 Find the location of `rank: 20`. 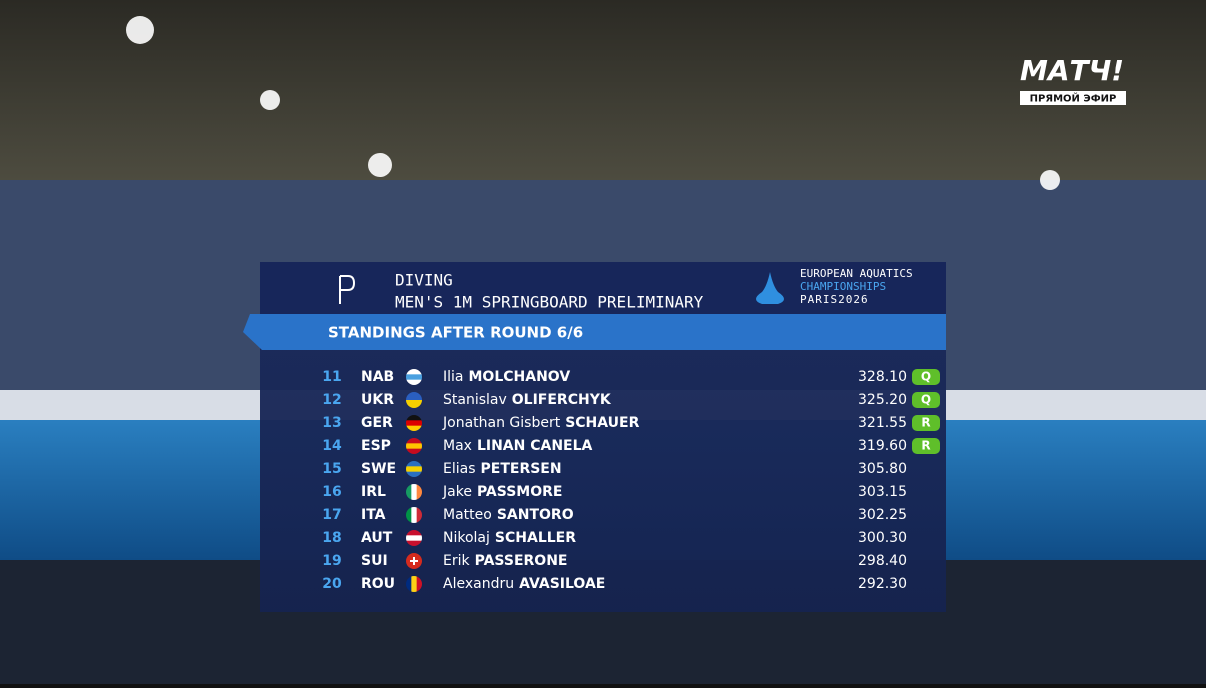

rank: 20 is located at coordinates (332, 584).